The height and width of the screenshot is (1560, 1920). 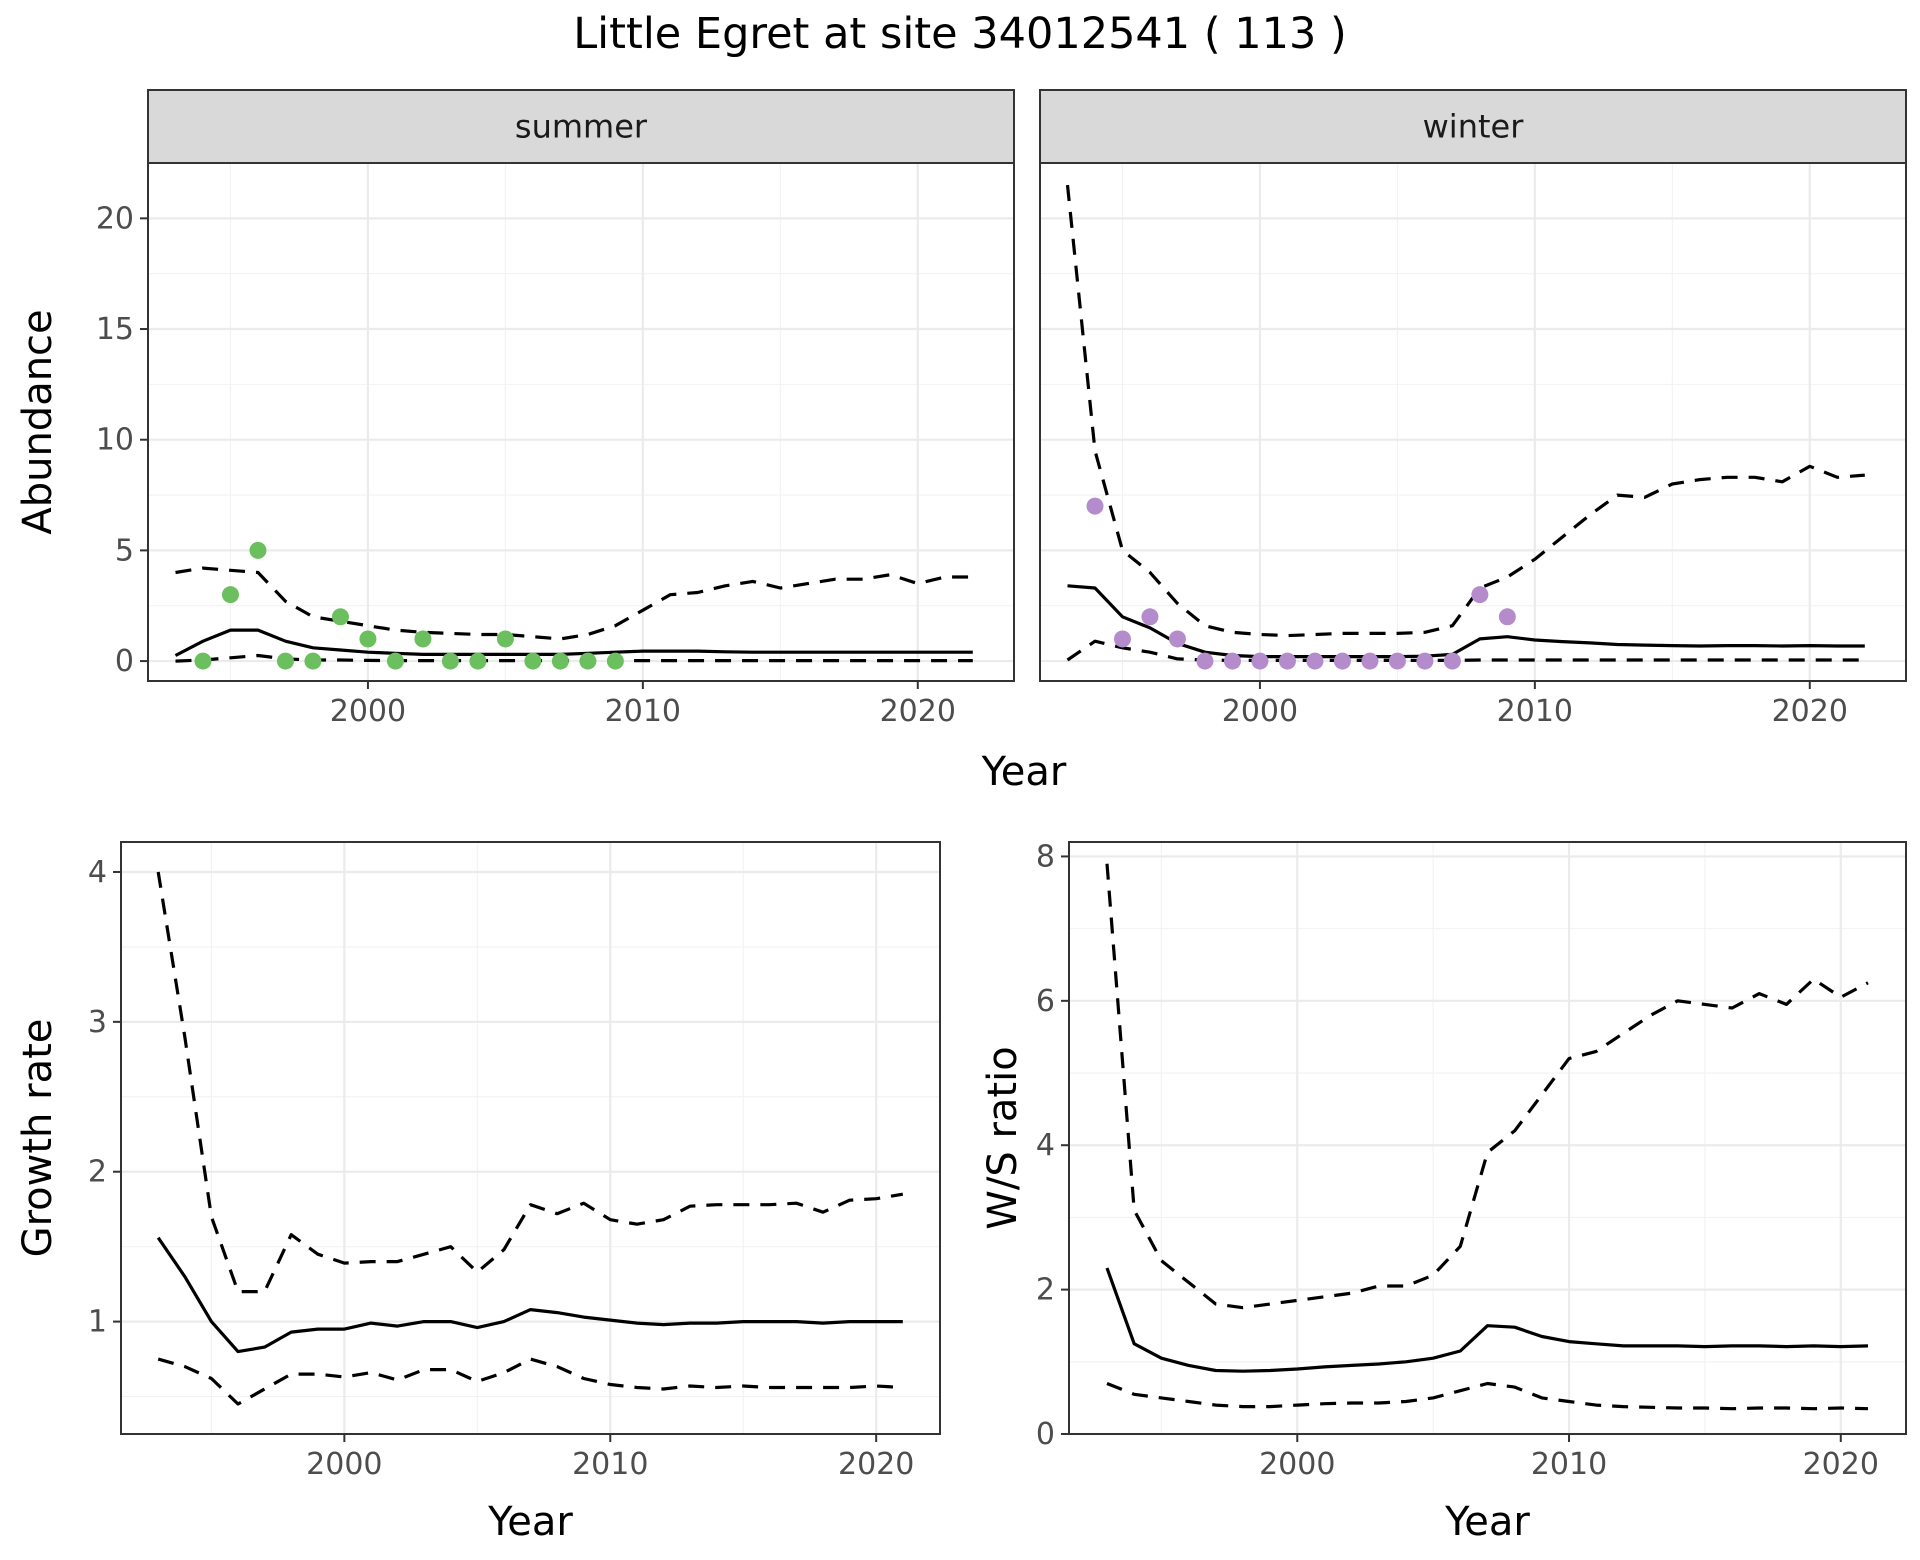 I want to click on chart-3-x-axis-title: Year, so click(x=530, y=1522).